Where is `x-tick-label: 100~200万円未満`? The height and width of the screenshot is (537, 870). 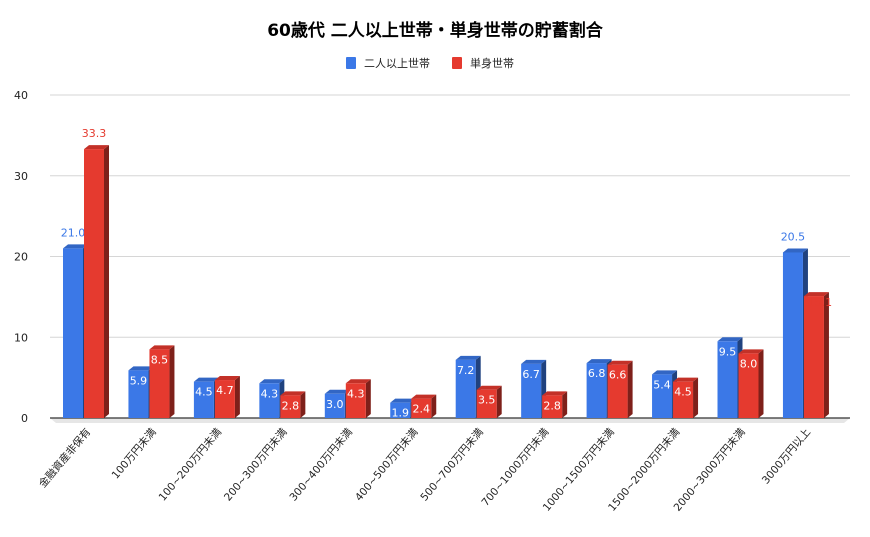
x-tick-label: 100~200万円未満 is located at coordinates (191, 465).